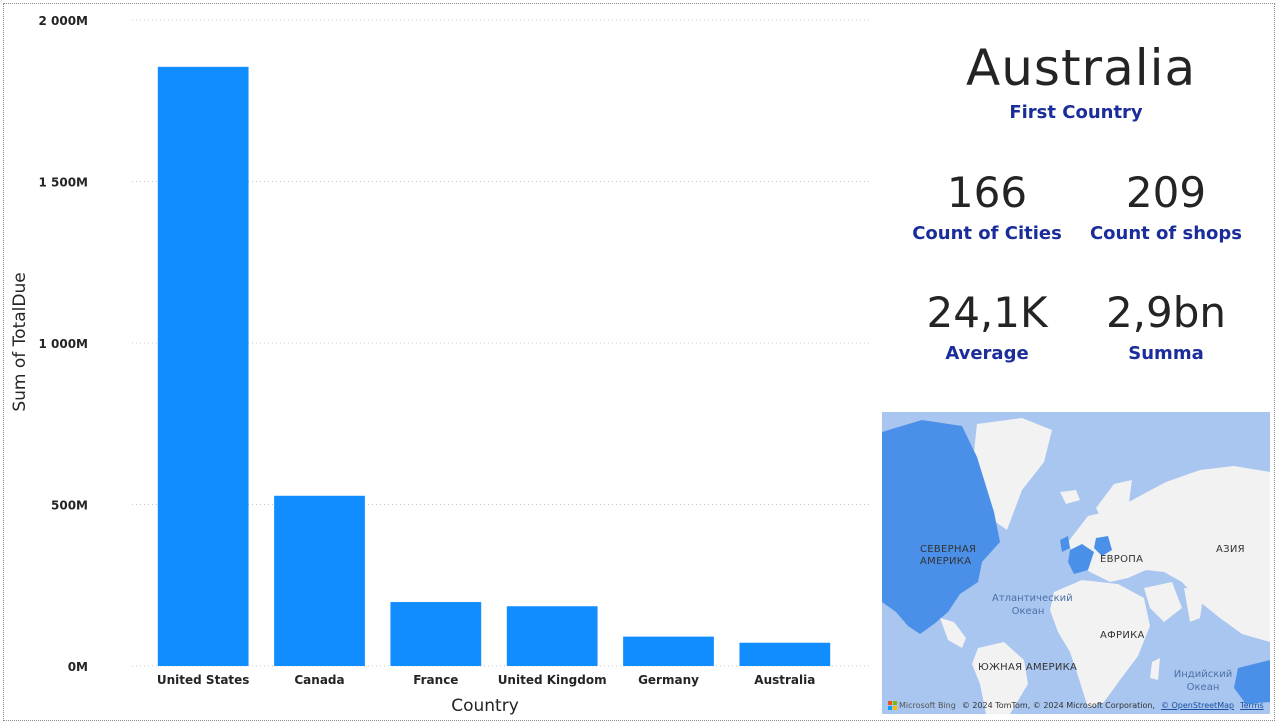  I want to click on average-label: Average, so click(987, 353).